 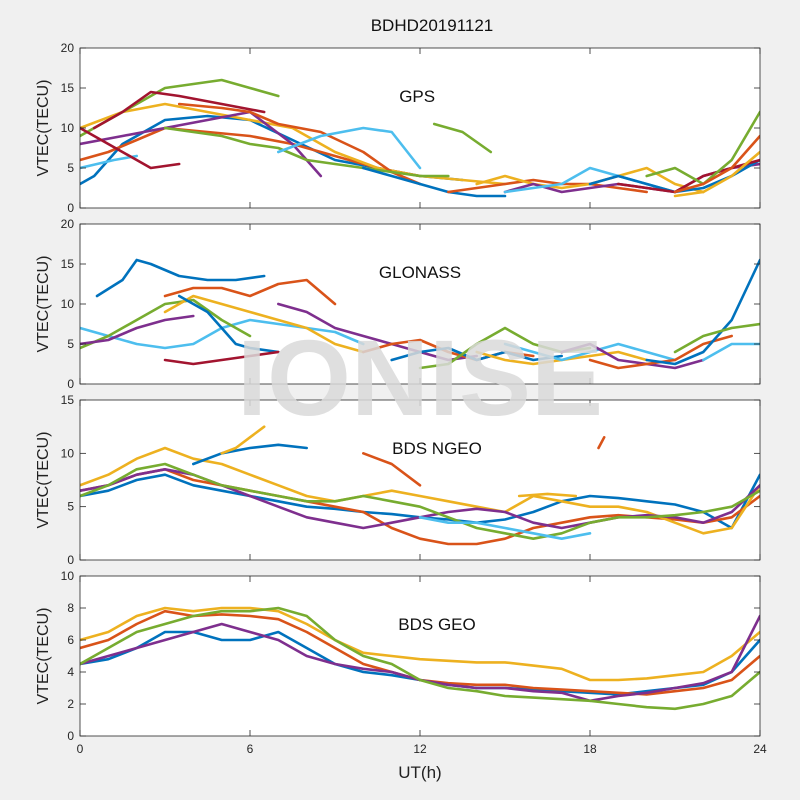 I want to click on x-tick-label: 6, so click(x=250, y=749).